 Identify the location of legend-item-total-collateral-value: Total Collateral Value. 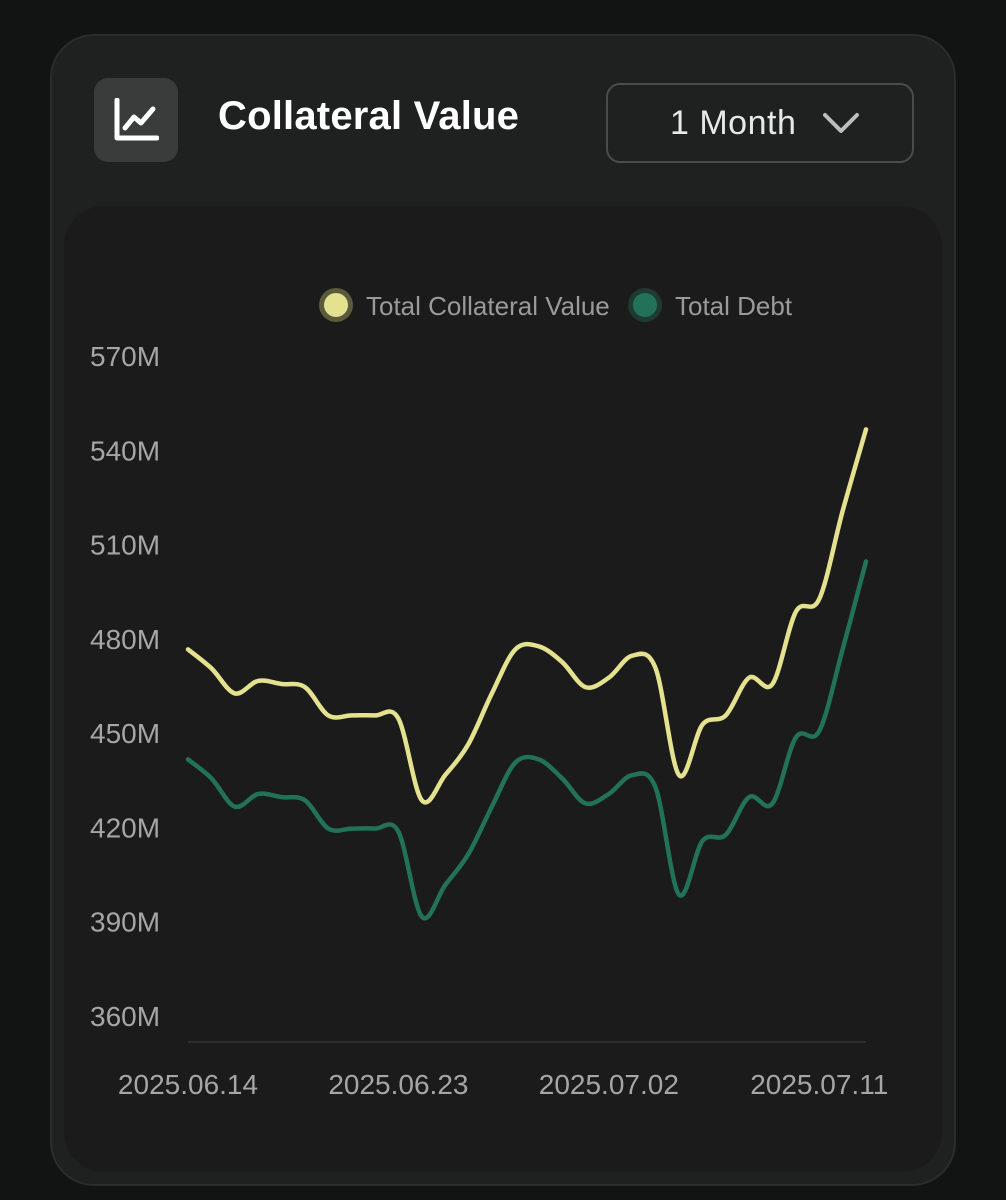
(464, 305).